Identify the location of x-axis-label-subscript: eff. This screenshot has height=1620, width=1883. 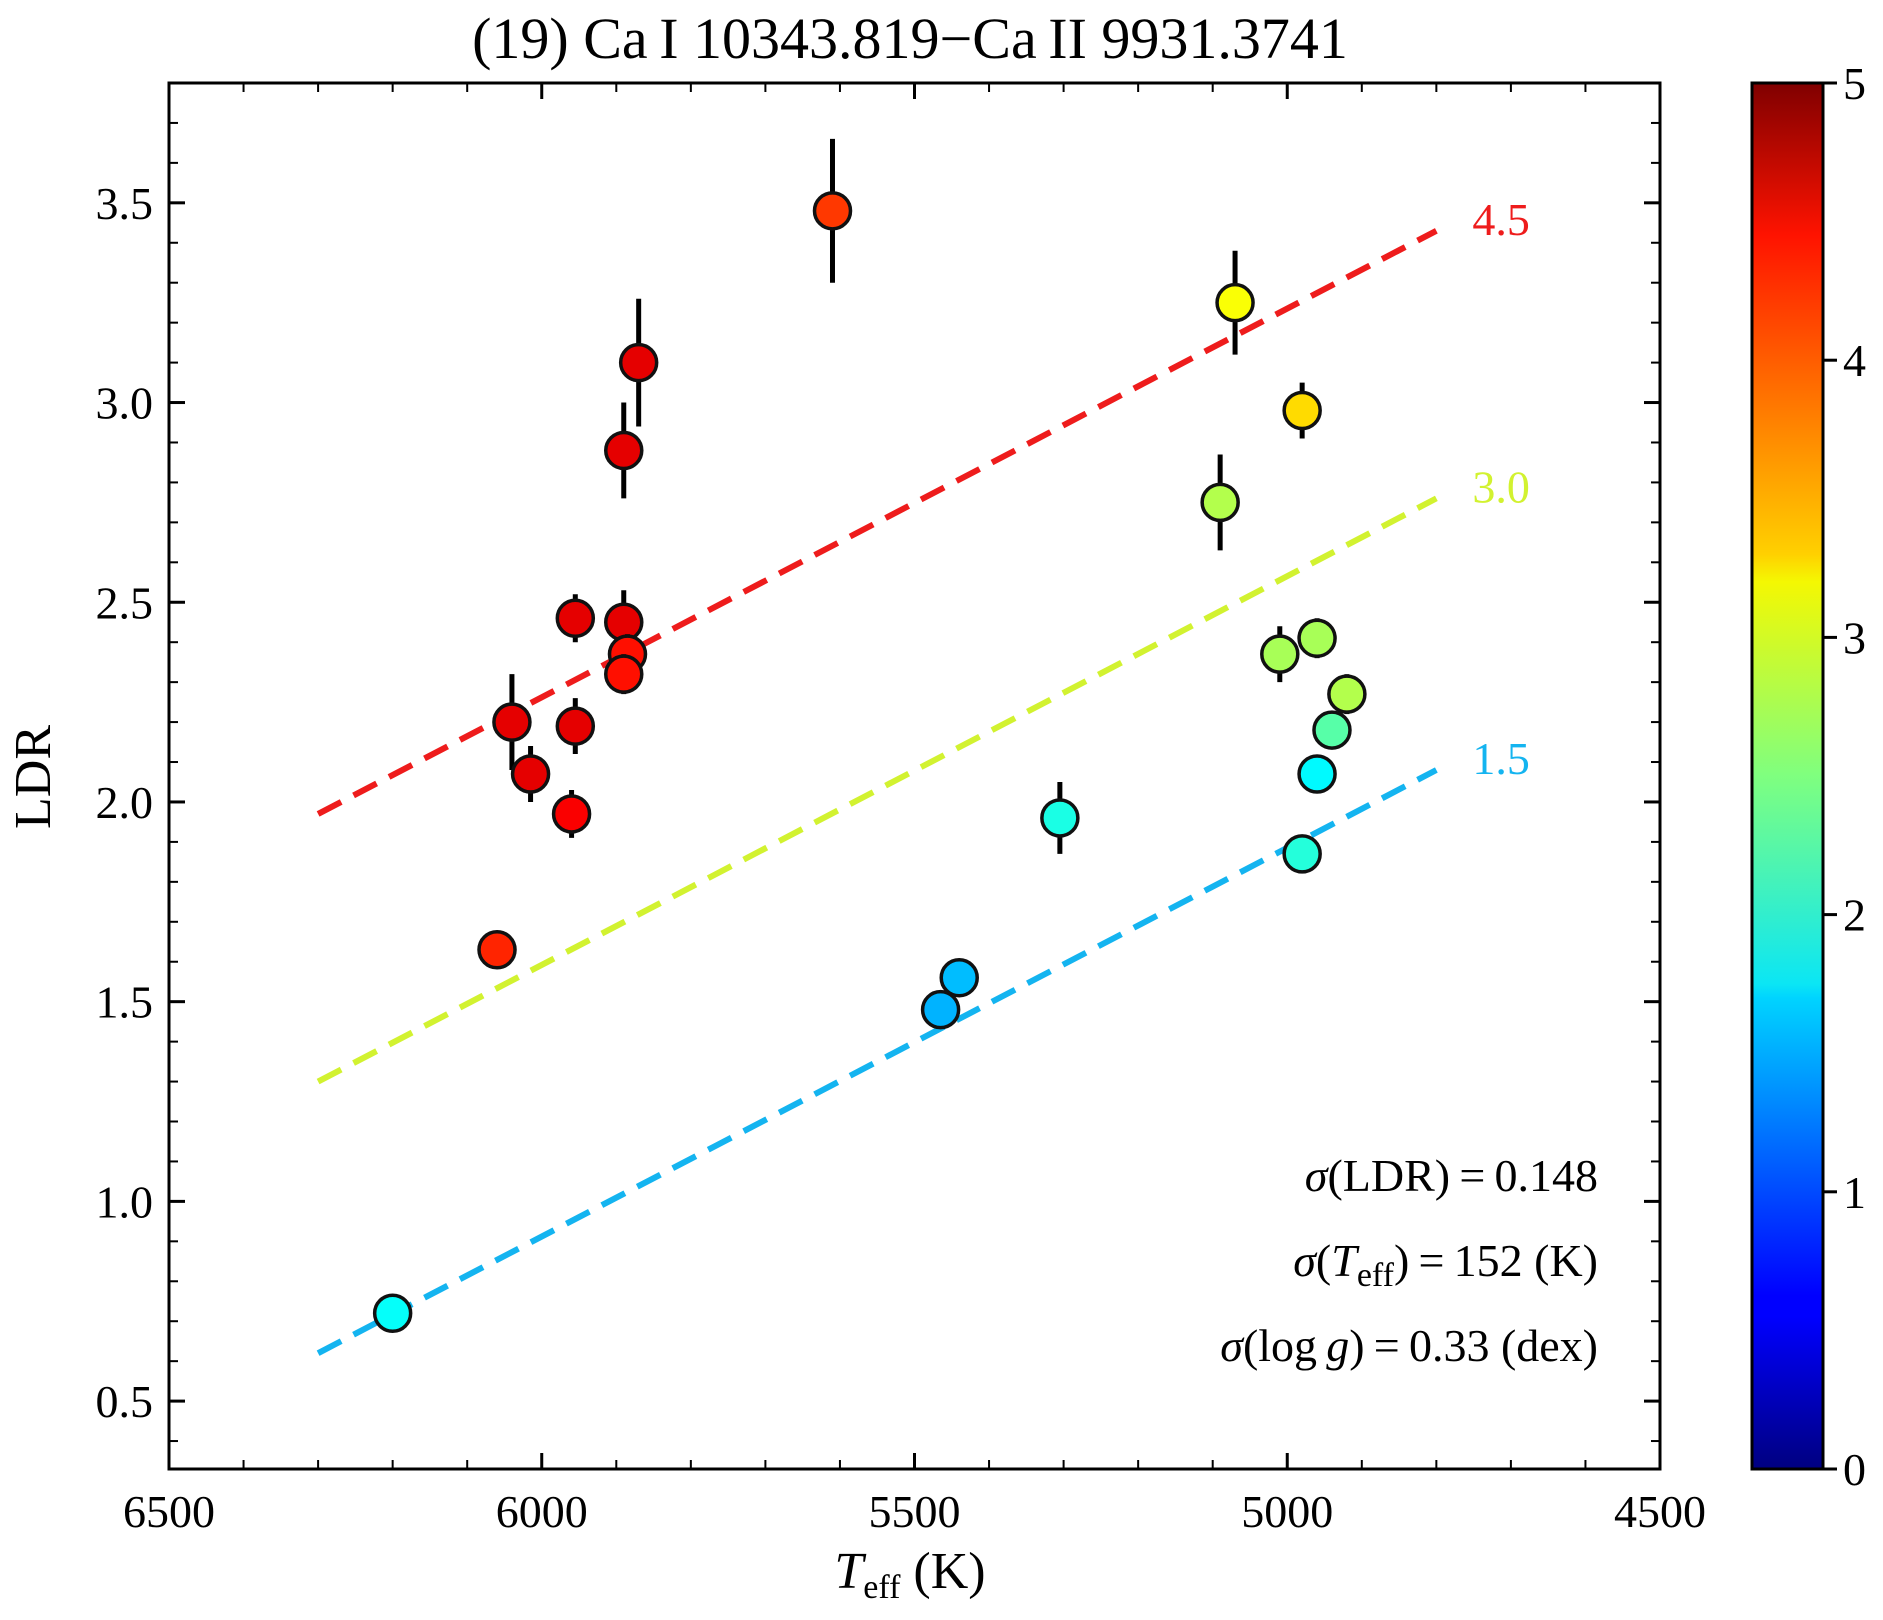
(882, 1587).